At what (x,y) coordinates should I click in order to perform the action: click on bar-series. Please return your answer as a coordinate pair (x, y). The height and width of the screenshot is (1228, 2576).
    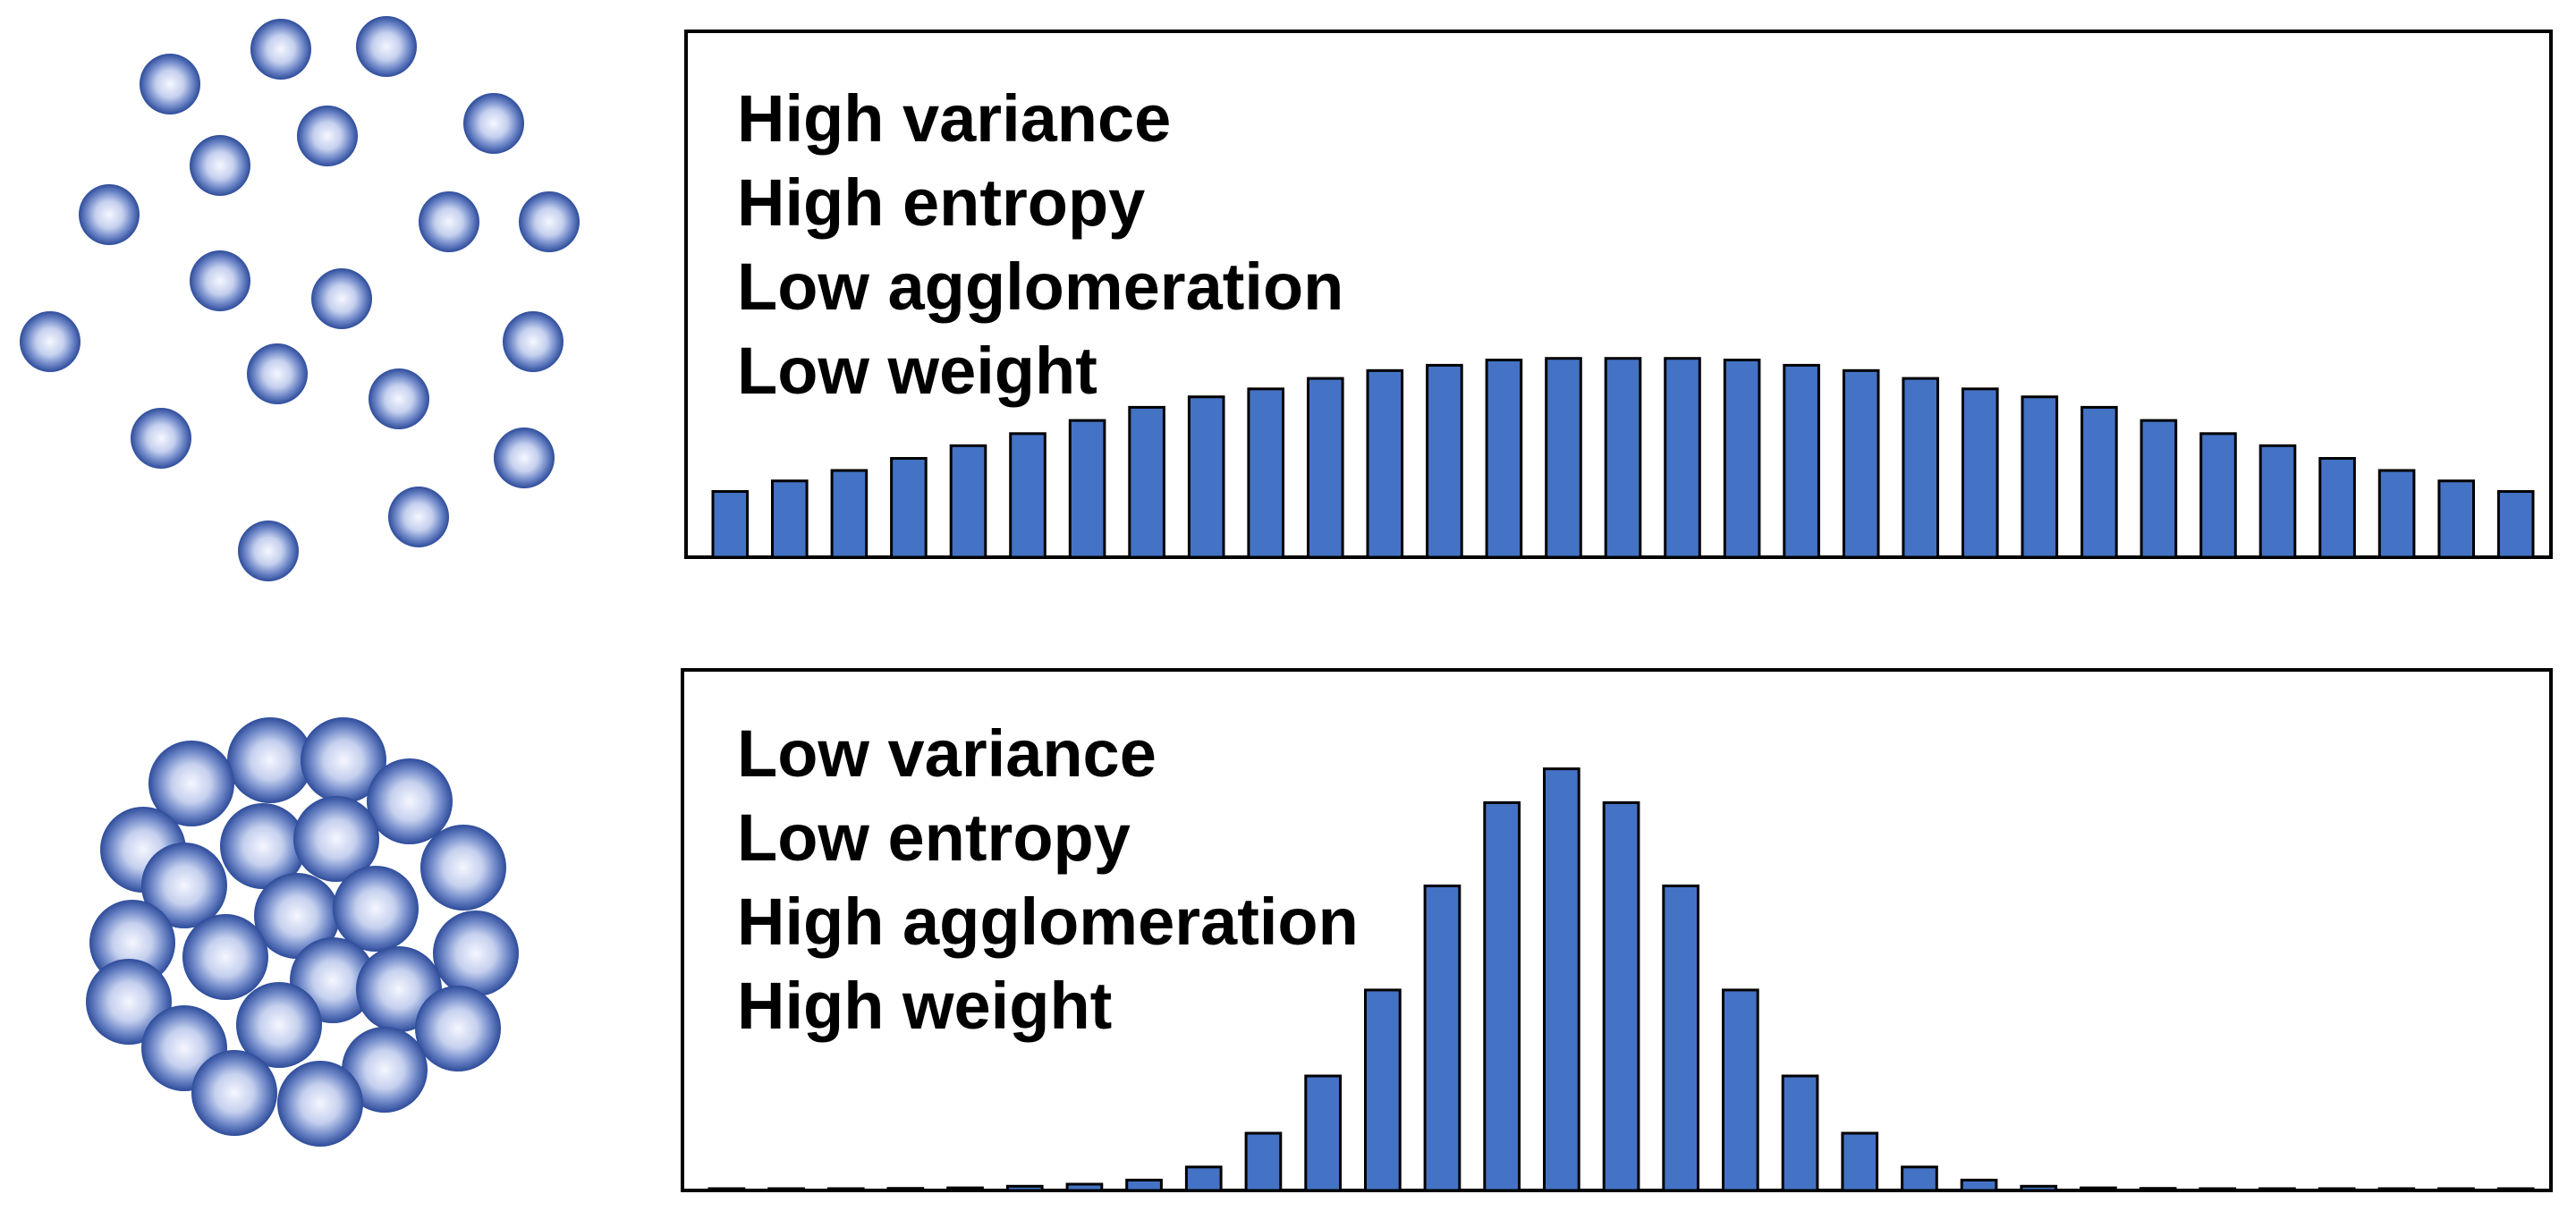
    Looking at the image, I should click on (1623, 458).